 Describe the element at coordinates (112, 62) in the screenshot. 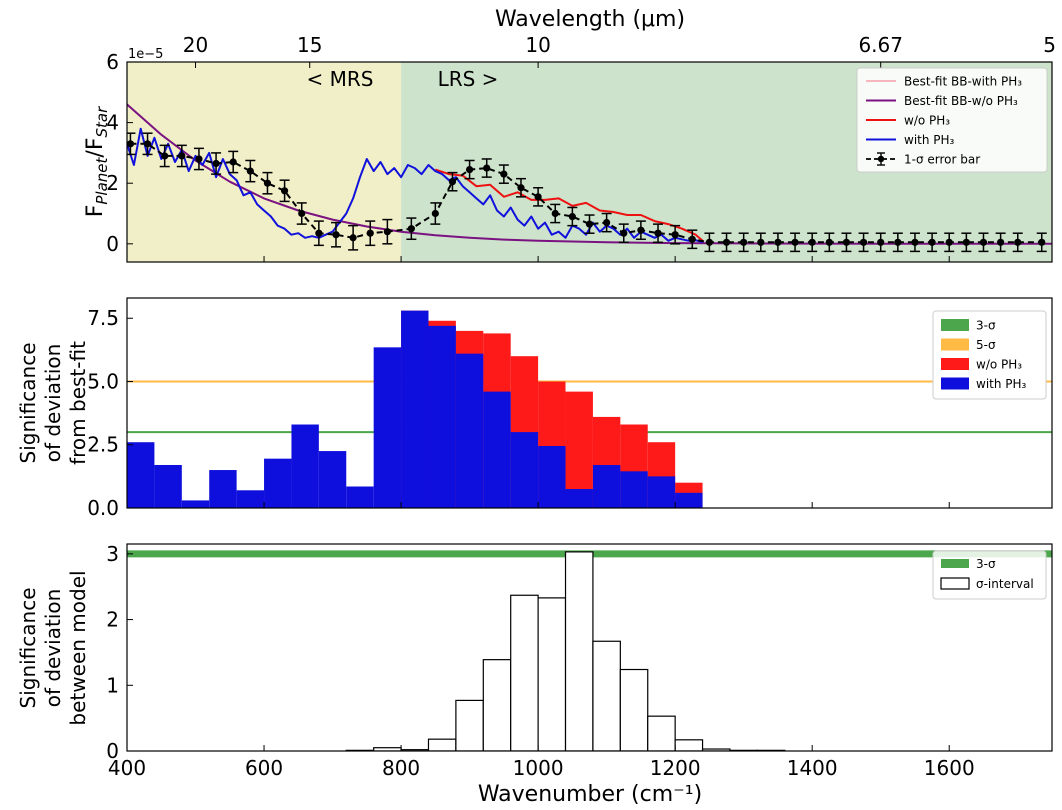

I see `y-tick-label: 6` at that location.